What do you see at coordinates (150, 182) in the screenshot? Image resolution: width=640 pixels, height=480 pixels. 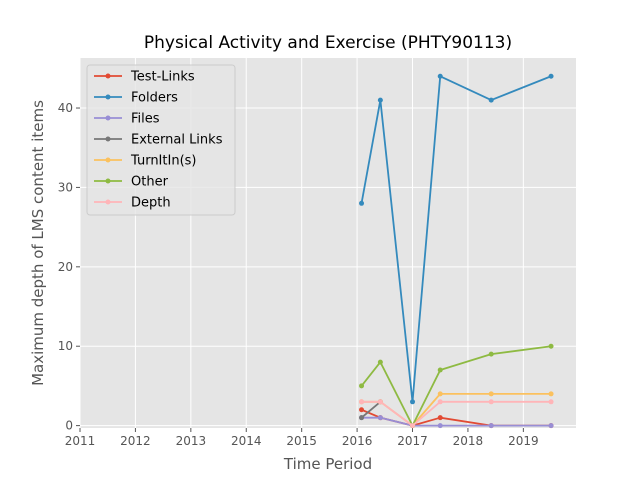 I see `legend-label: Other` at bounding box center [150, 182].